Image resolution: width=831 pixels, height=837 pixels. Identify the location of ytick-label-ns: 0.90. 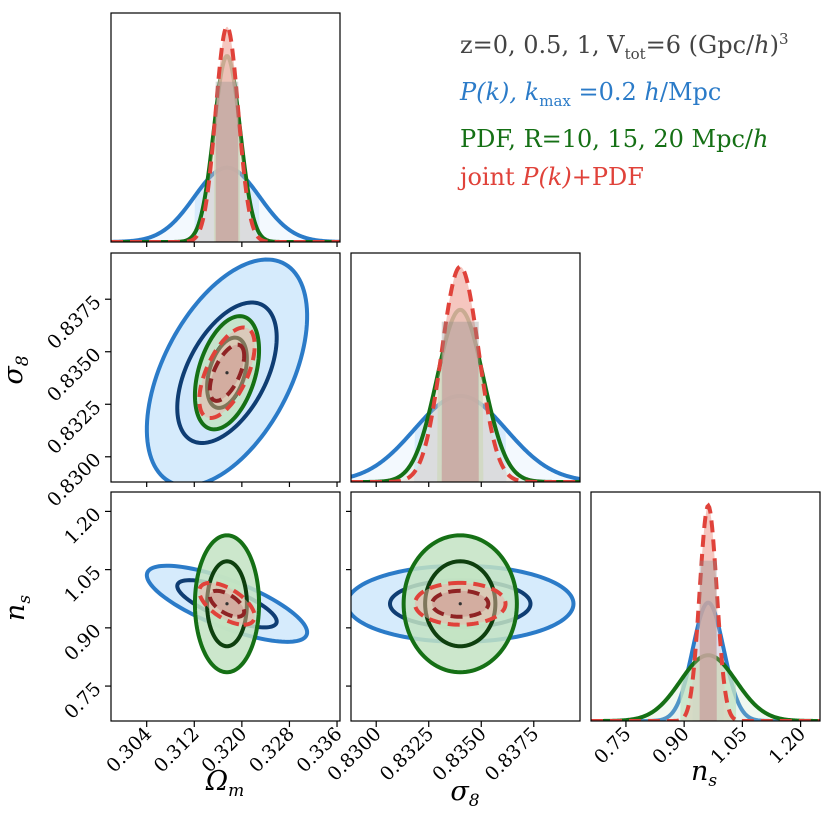
(82, 642).